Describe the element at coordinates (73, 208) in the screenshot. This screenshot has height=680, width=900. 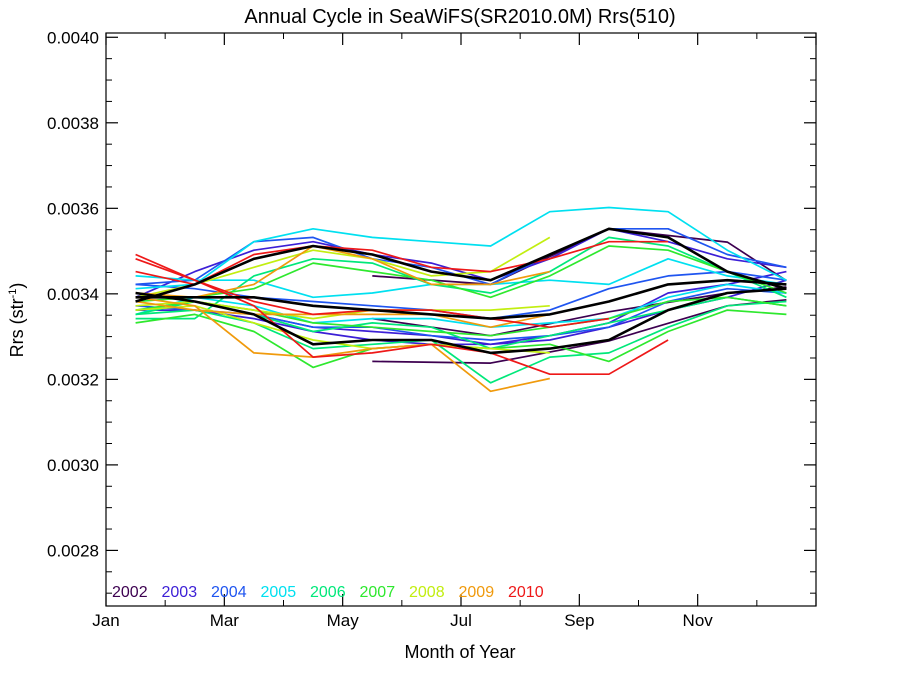
I see `y-tick-label: 0.0036` at that location.